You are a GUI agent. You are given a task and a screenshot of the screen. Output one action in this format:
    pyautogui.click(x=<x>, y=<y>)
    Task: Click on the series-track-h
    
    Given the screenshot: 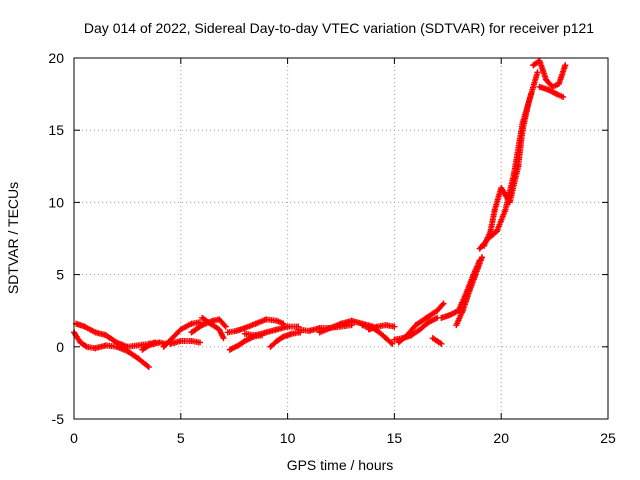 What is the action you would take?
    pyautogui.click(x=255, y=326)
    